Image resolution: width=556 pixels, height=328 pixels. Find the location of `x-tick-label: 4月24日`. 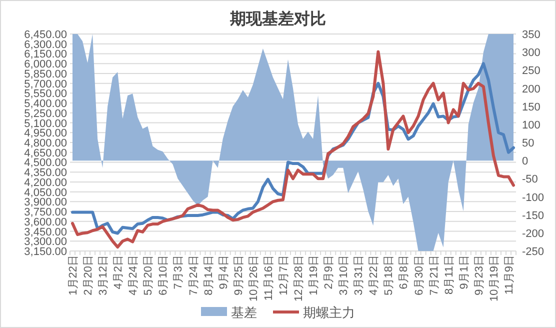

x-tick-label: 4月24日 is located at coordinates (134, 275).